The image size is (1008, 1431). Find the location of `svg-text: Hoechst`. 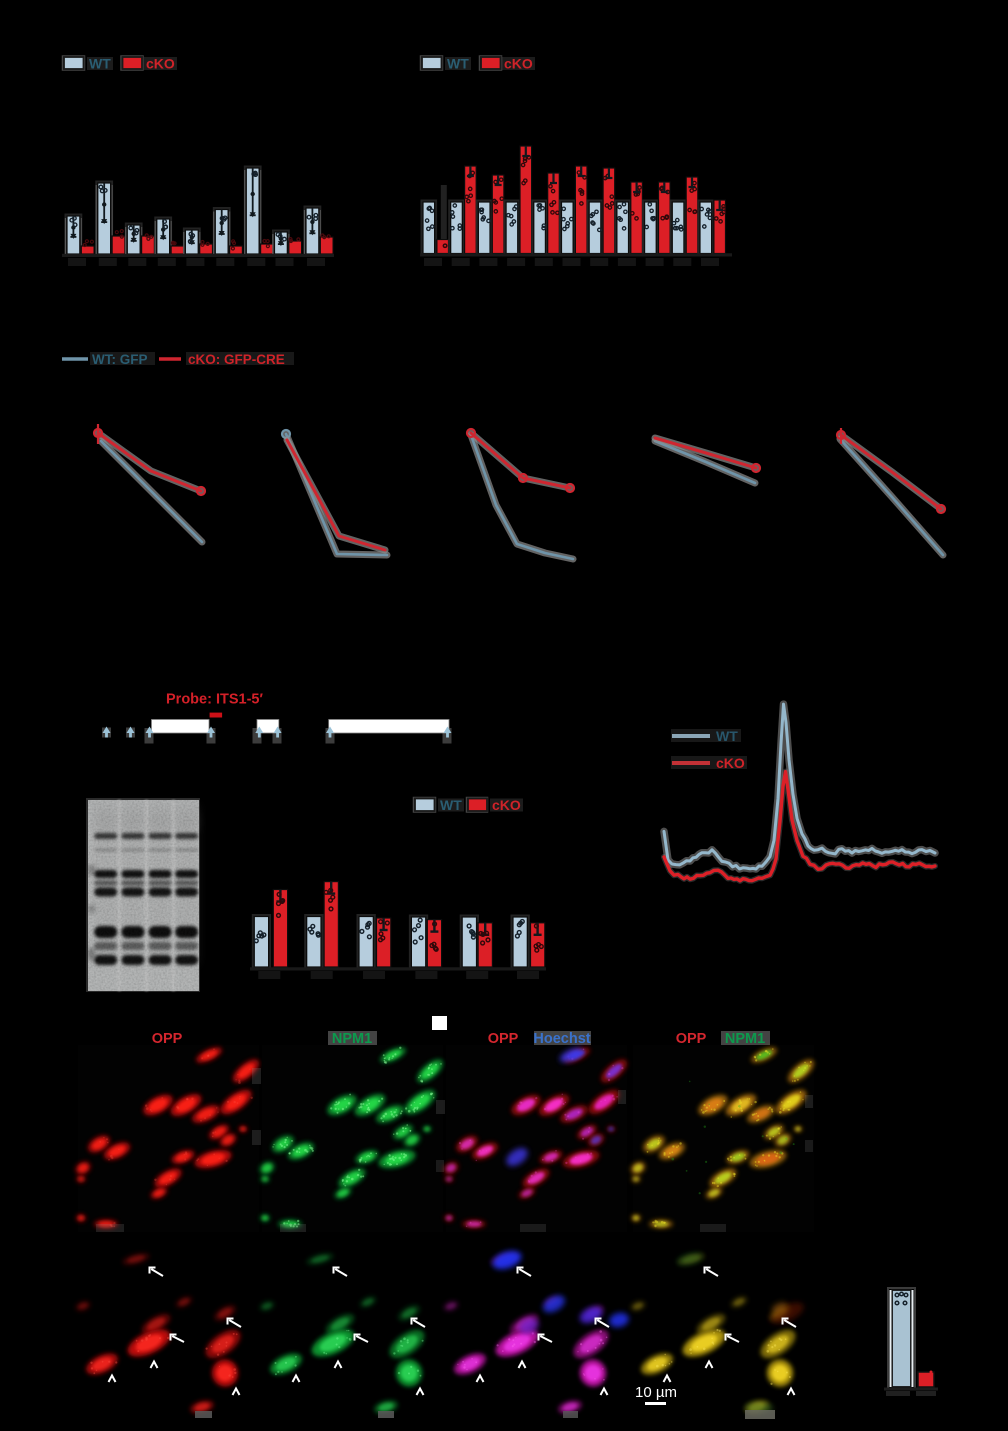

svg-text: Hoechst is located at coordinates (561, 1039).